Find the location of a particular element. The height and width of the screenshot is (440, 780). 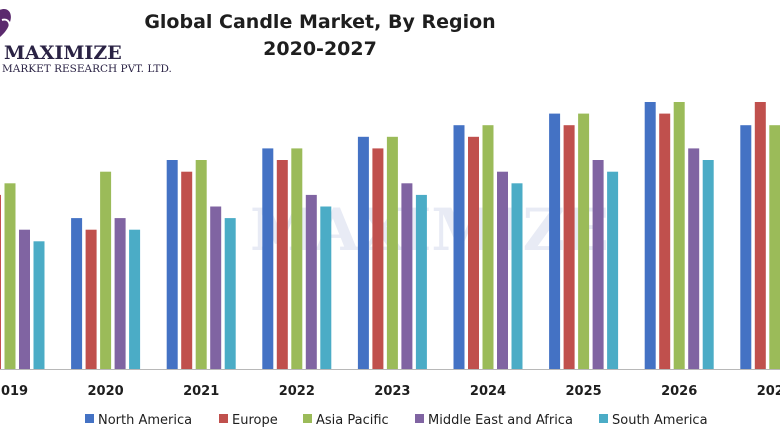

bar-2021-south-america is located at coordinates (230, 293).